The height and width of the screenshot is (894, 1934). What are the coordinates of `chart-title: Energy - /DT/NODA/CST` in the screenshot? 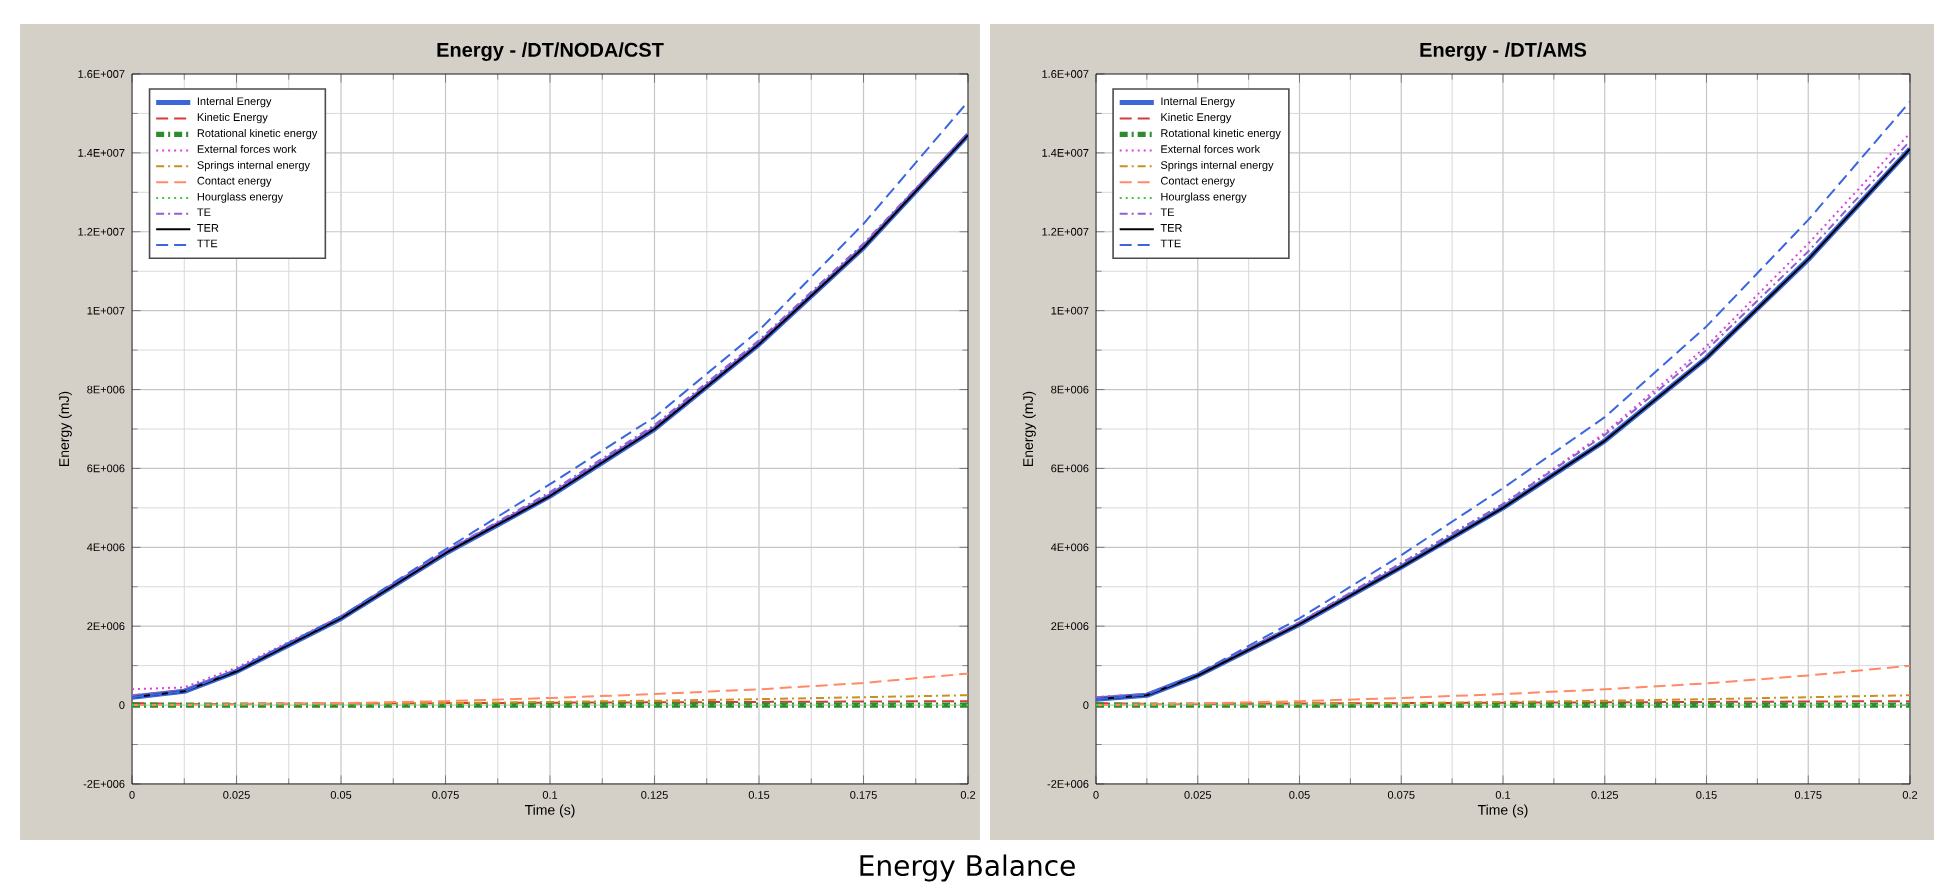 It's located at (550, 51).